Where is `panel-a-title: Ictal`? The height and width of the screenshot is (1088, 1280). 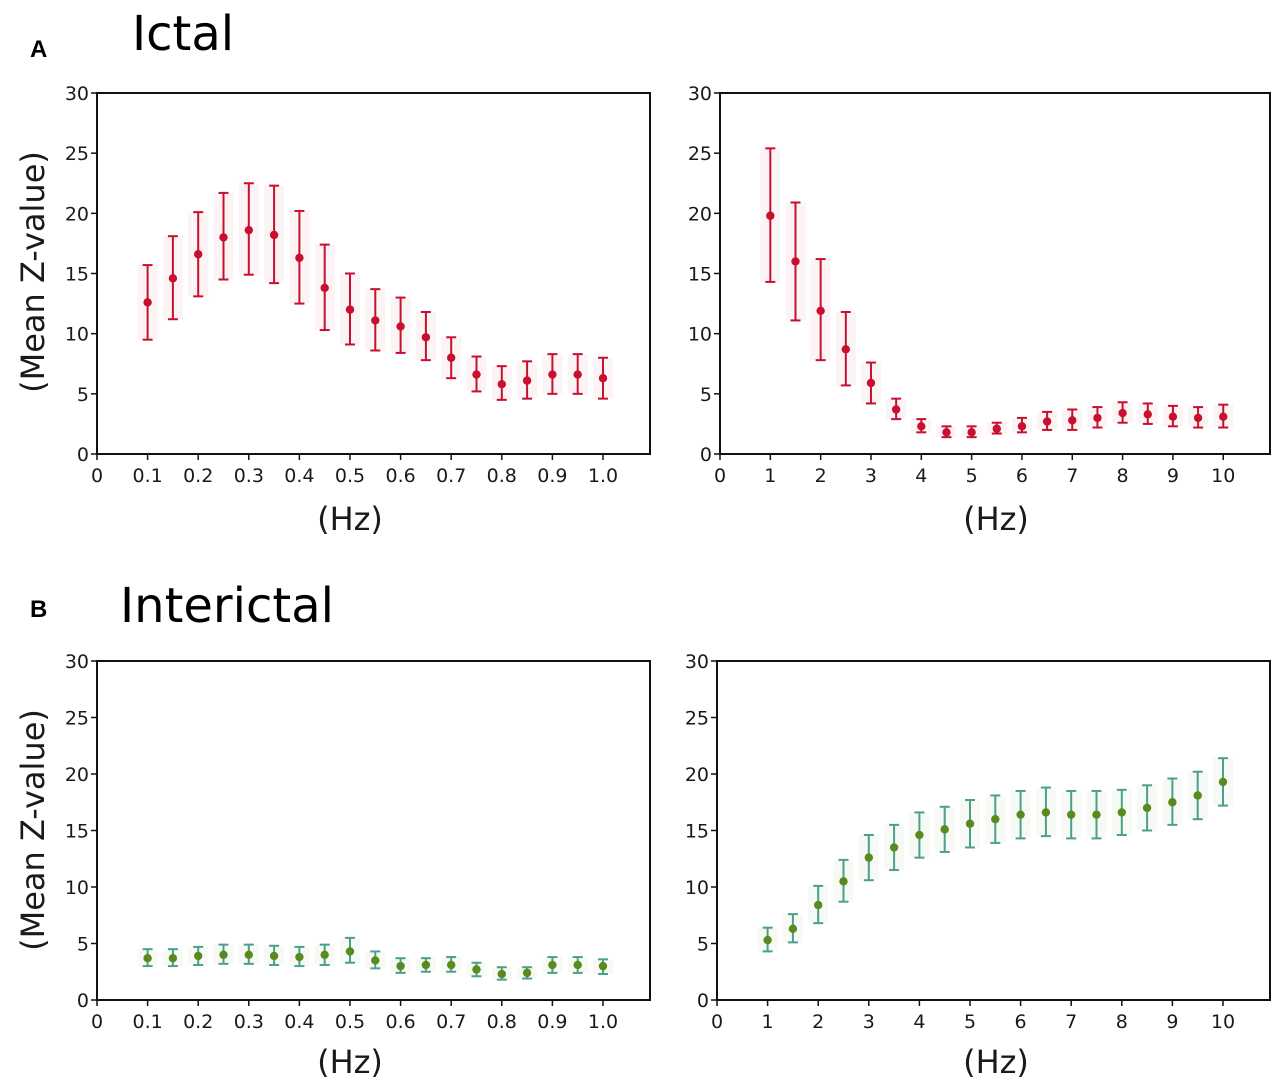 panel-a-title: Ictal is located at coordinates (183, 34).